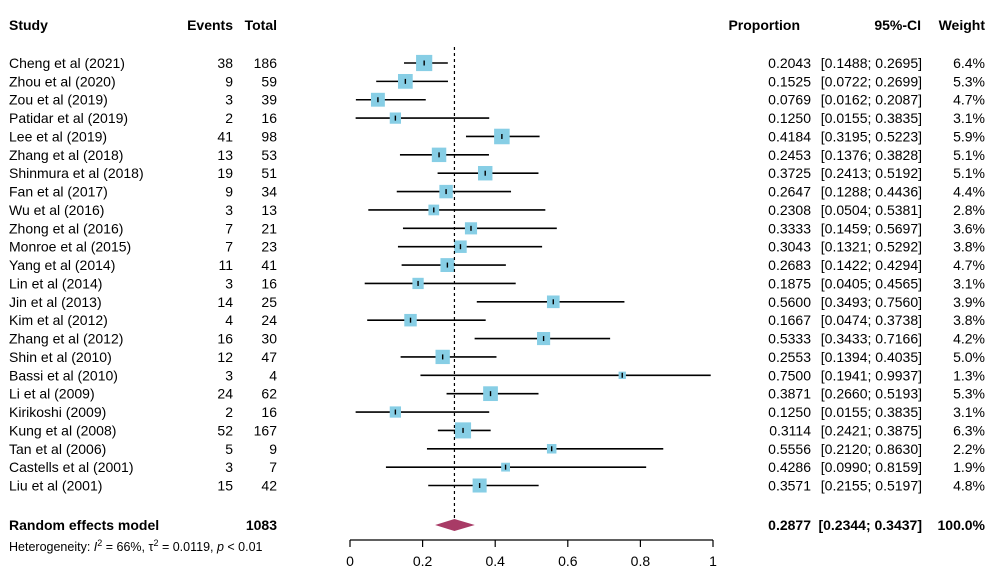  What do you see at coordinates (789, 302) in the screenshot?
I see `study-proportion: 0.5600` at bounding box center [789, 302].